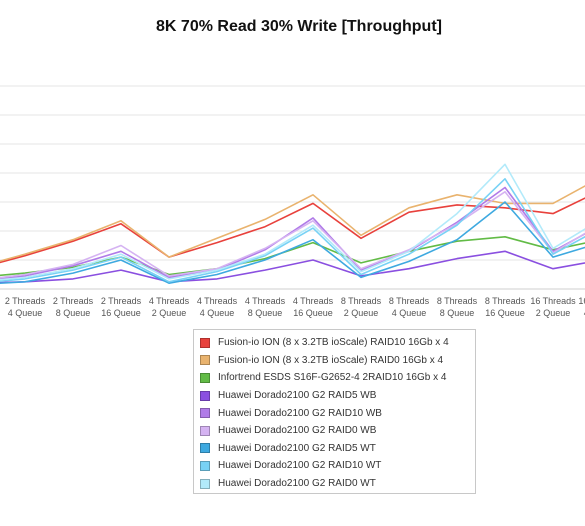  What do you see at coordinates (299, 26) in the screenshot?
I see `chart-title: 8K 70% Read 30% Write [Throughput]` at bounding box center [299, 26].